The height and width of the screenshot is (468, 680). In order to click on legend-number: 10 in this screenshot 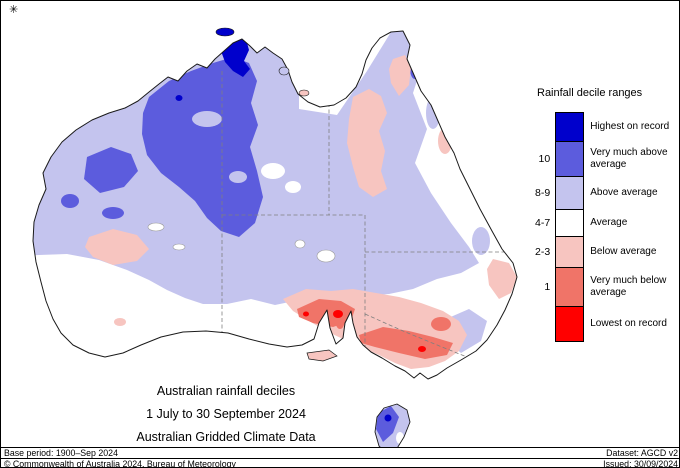, I will do `click(544, 159)`.